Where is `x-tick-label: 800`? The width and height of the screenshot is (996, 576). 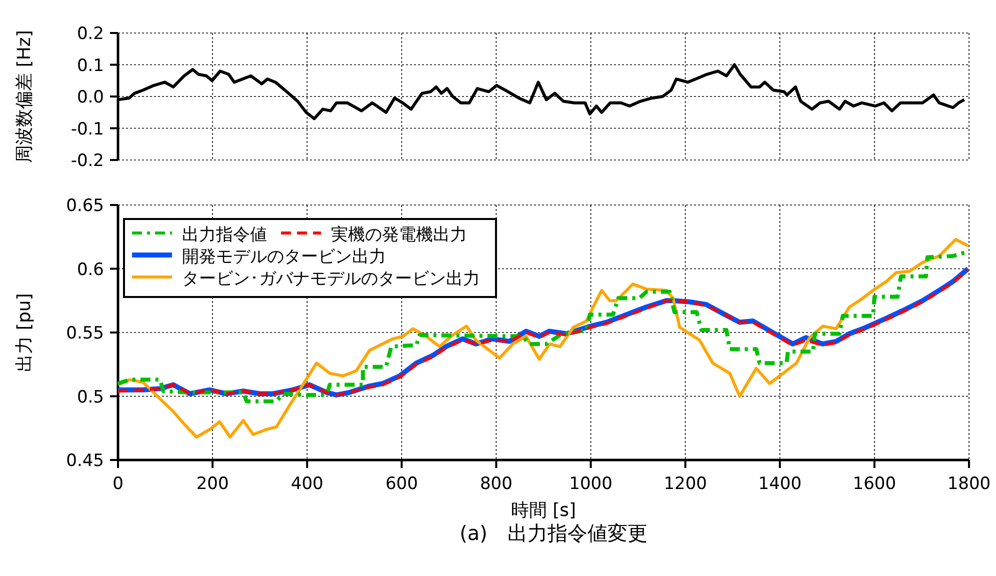
x-tick-label: 800 is located at coordinates (496, 484).